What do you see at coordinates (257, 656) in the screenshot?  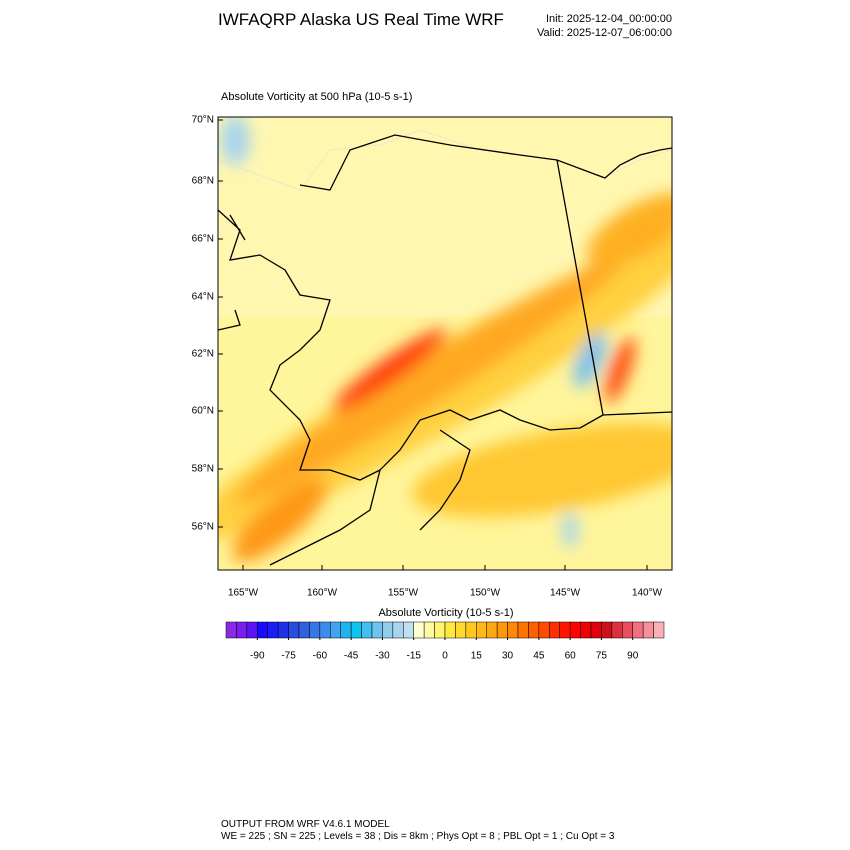 I see `colorbar-tick-label: -90` at bounding box center [257, 656].